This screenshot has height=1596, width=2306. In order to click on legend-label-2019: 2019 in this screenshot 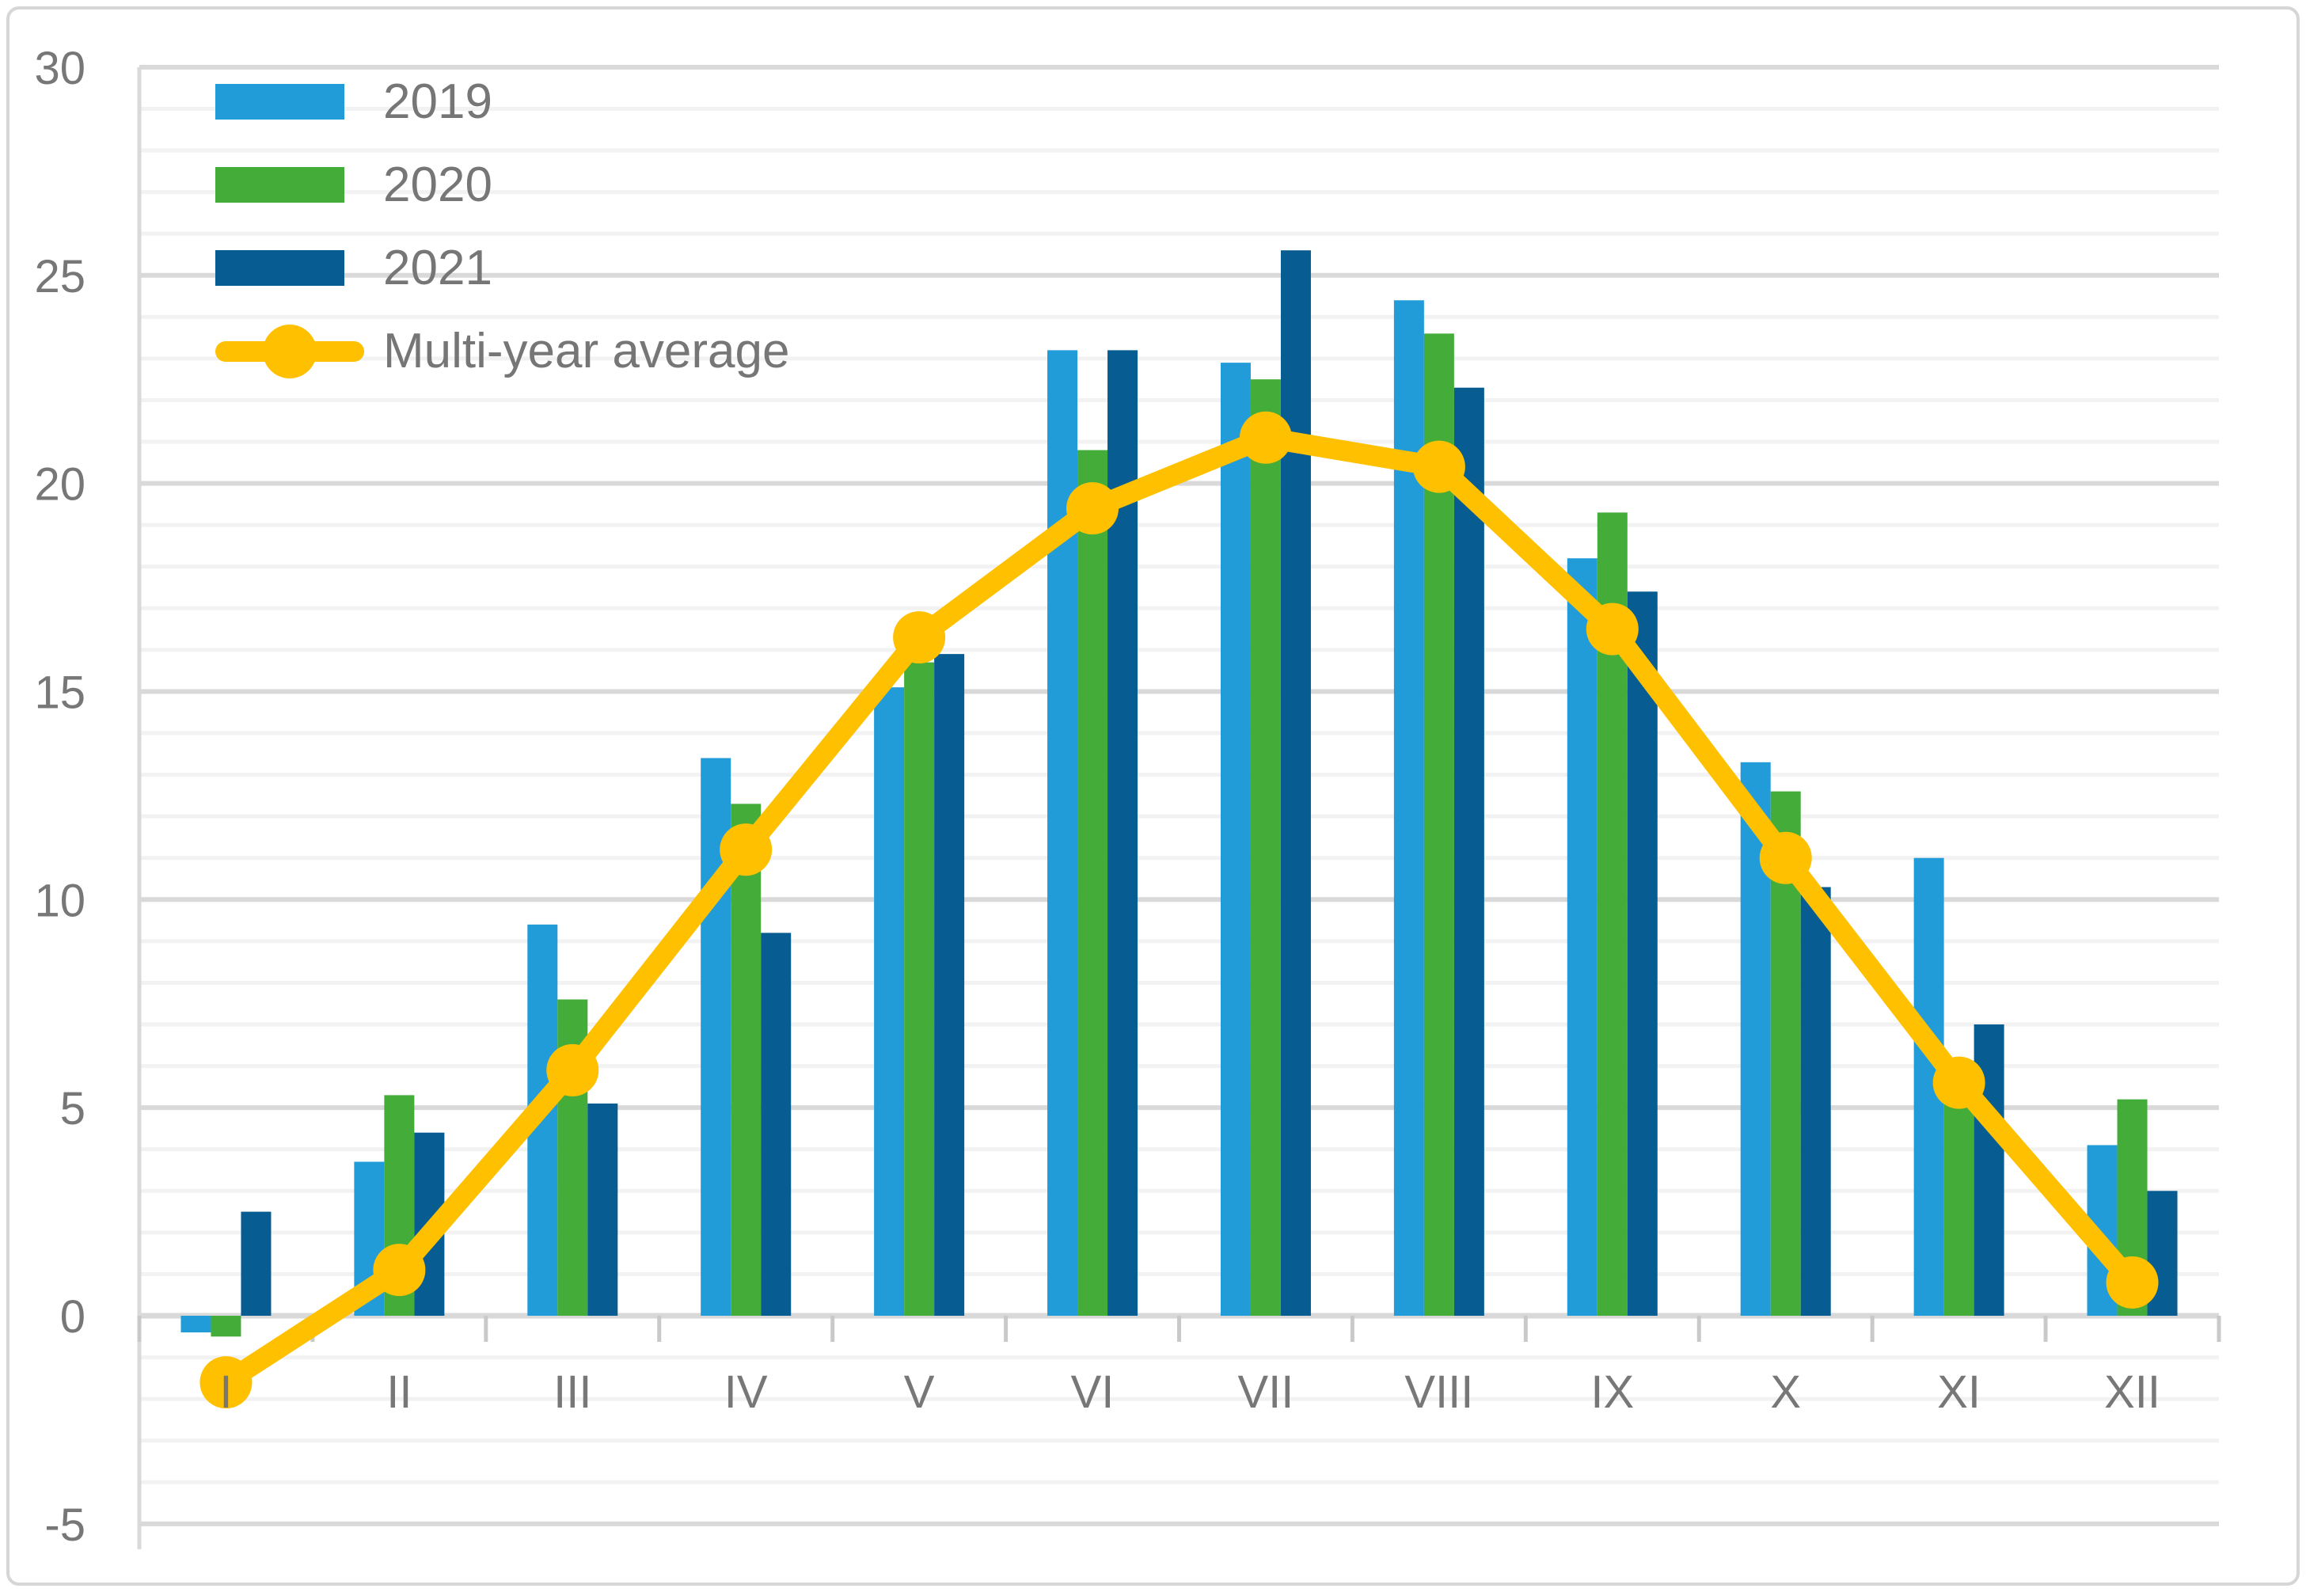, I will do `click(437, 101)`.